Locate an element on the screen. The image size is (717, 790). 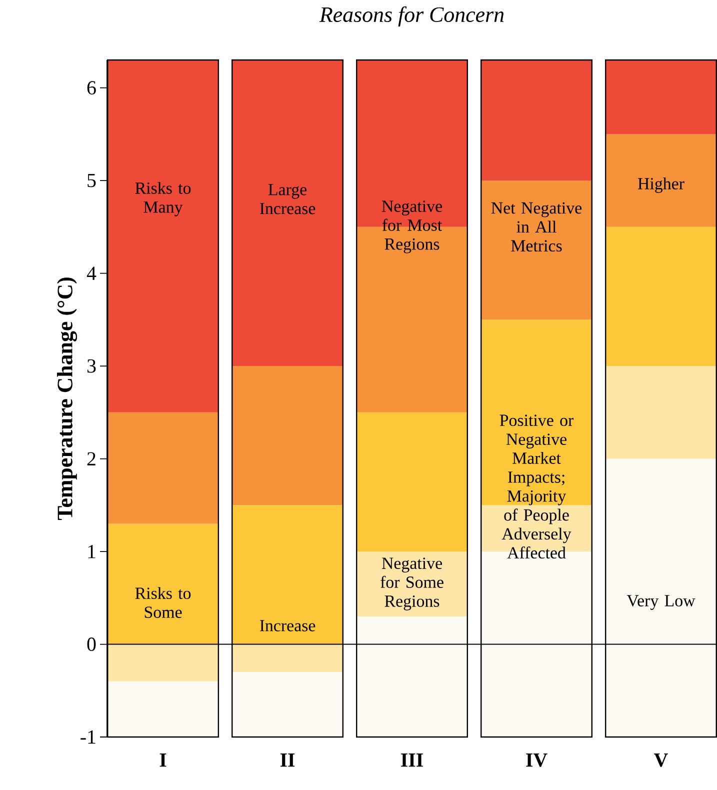
x-tick-label: II is located at coordinates (287, 760).